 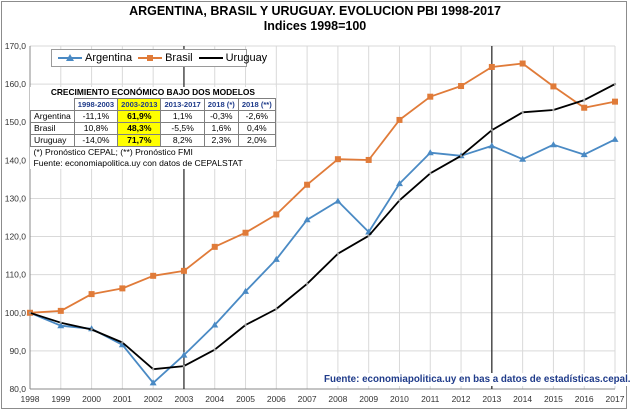 What do you see at coordinates (182, 116) in the screenshot?
I see `growth-table-cell: 1,1%` at bounding box center [182, 116].